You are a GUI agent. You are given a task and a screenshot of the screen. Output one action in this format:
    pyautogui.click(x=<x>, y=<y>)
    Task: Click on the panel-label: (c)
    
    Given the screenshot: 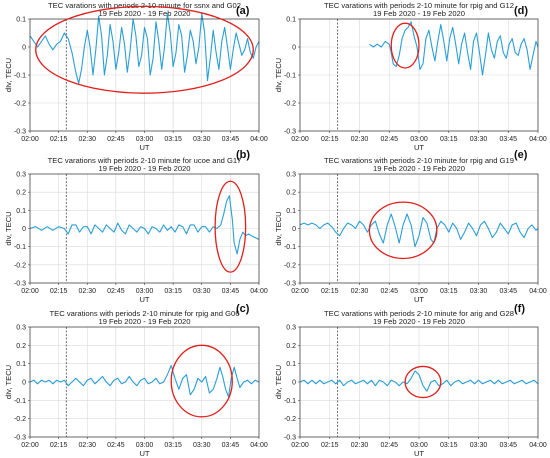 What is the action you would take?
    pyautogui.click(x=243, y=309)
    